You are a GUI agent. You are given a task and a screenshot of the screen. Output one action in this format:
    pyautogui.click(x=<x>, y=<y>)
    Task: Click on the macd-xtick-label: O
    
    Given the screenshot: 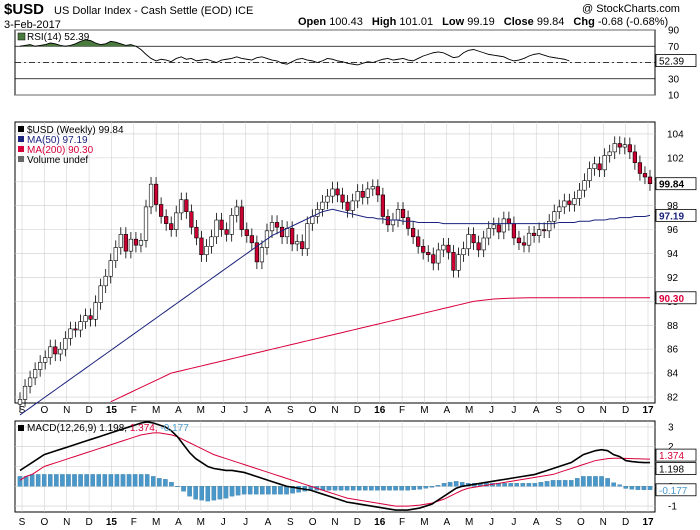 What is the action you would take?
    pyautogui.click(x=313, y=522)
    